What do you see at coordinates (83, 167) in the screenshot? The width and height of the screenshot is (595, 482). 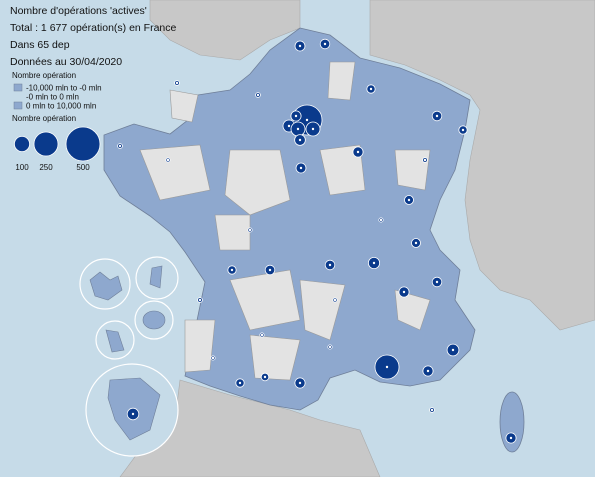 I see `legend-size-label: 500` at bounding box center [83, 167].